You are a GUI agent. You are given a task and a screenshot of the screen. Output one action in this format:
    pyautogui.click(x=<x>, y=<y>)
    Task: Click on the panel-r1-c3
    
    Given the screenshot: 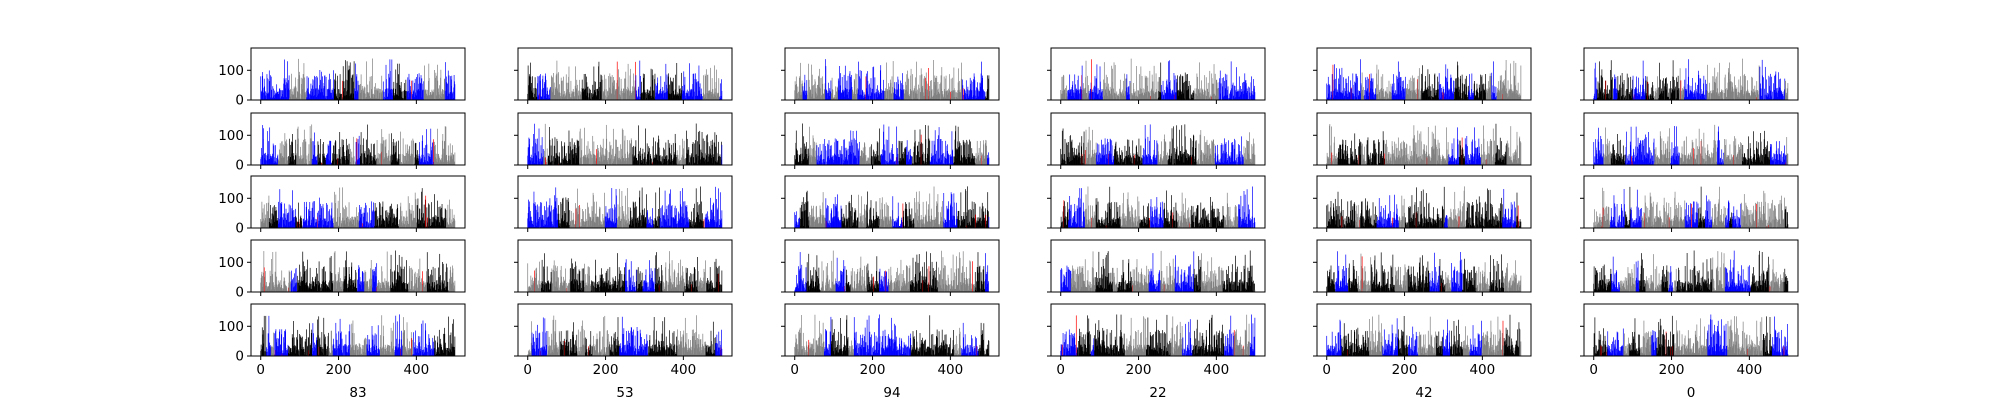 What is the action you would take?
    pyautogui.click(x=890, y=75)
    